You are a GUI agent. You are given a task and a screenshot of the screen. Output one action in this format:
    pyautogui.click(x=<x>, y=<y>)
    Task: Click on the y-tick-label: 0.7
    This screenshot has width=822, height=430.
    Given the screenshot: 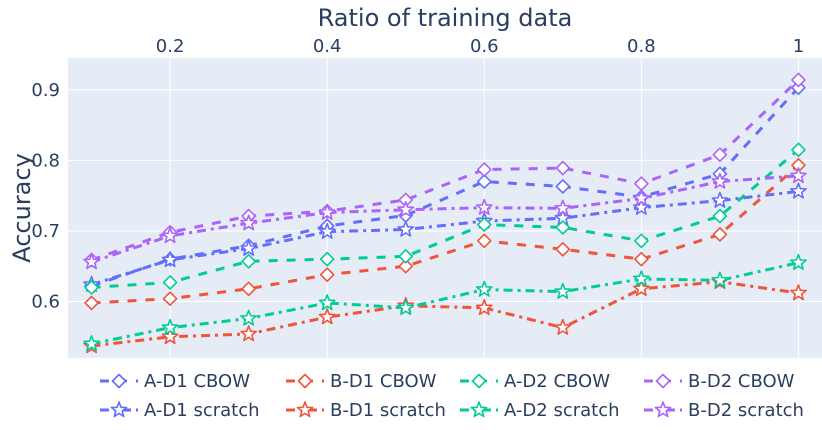 What is the action you would take?
    pyautogui.click(x=45, y=231)
    